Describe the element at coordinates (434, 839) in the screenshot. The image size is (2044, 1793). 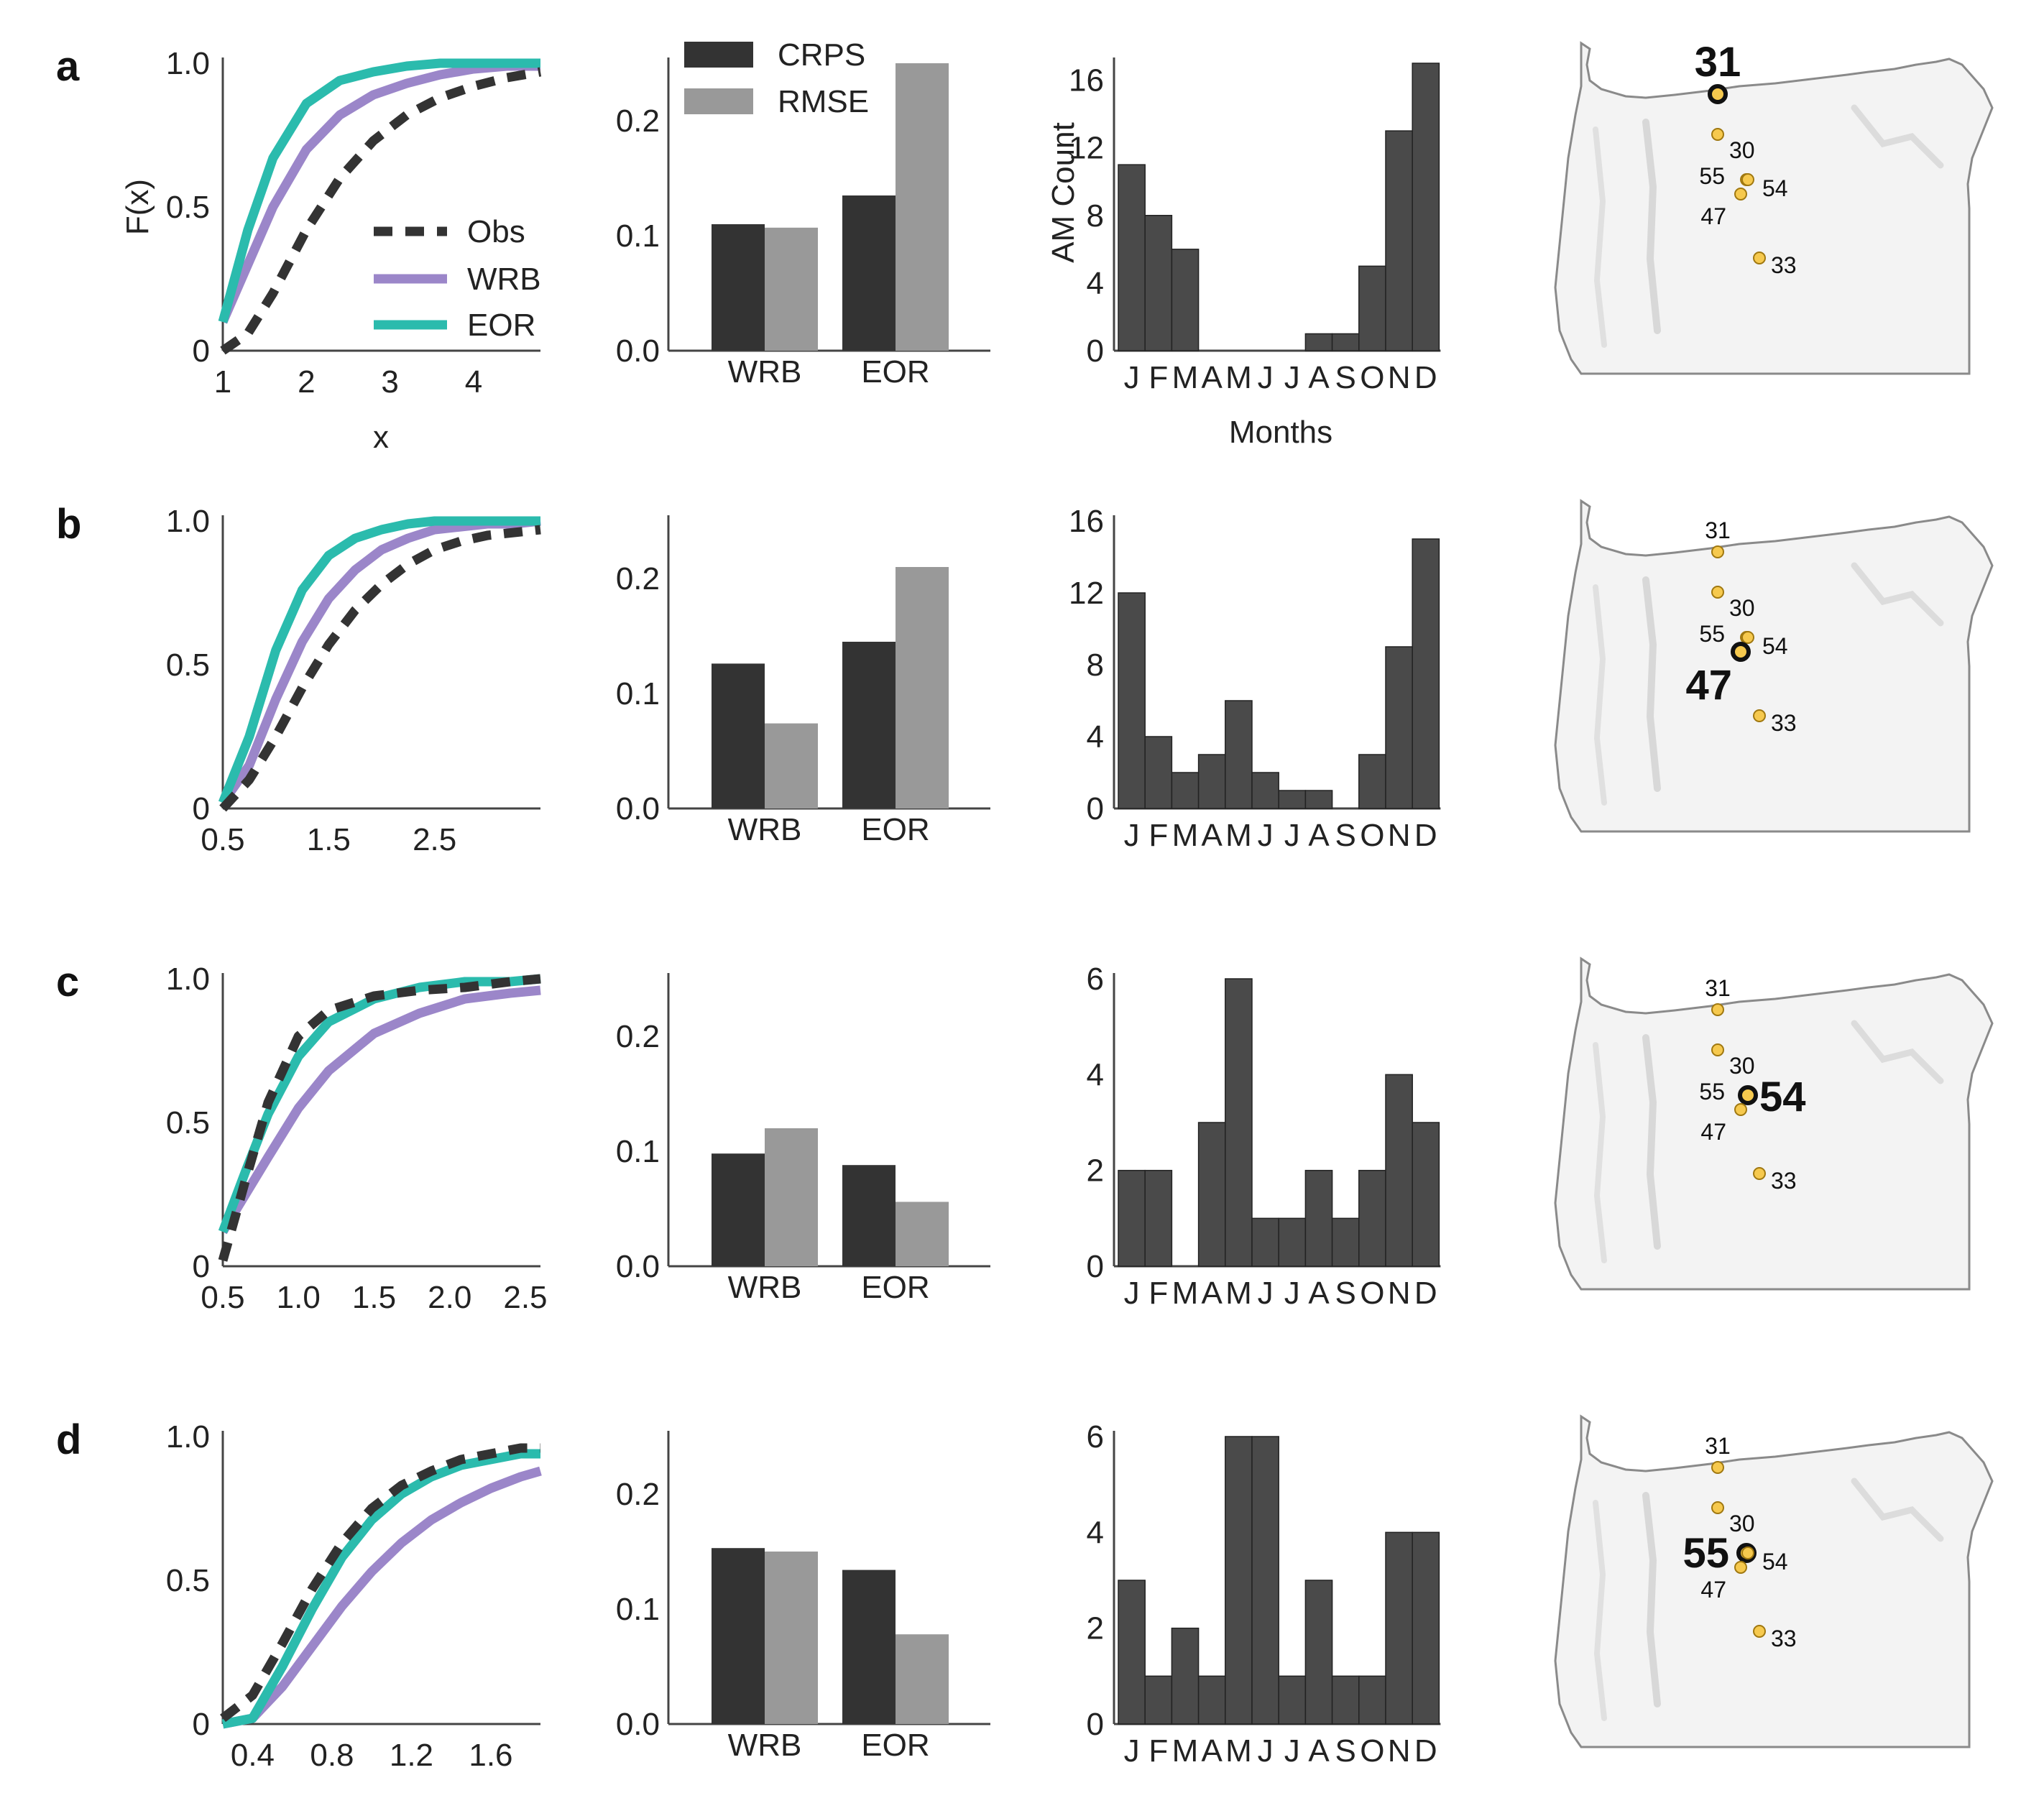
I see `cdf-xtick-label: 2.5` at that location.